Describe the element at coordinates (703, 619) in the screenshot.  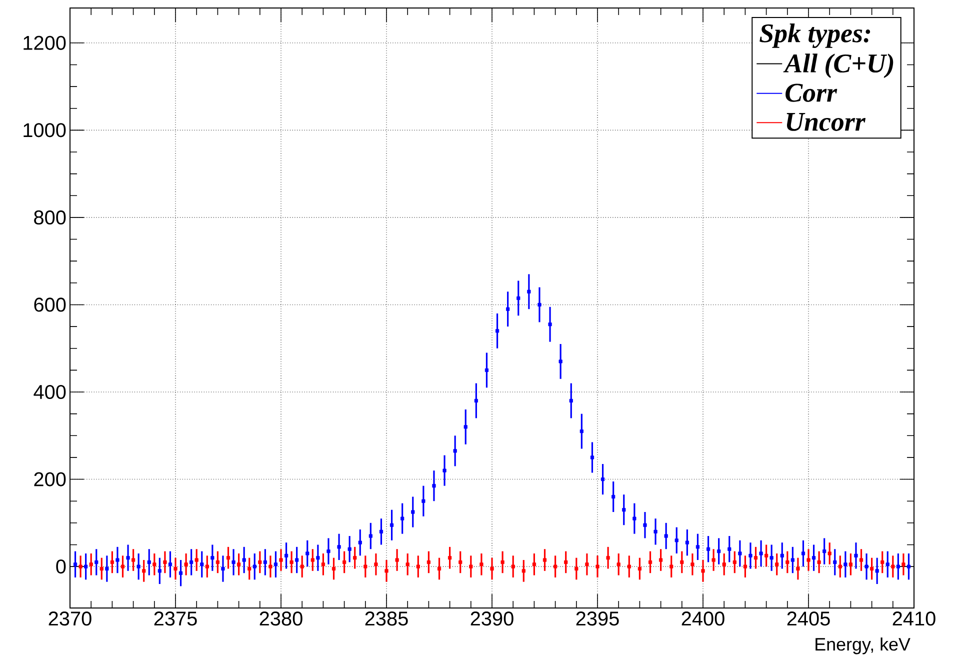
I see `x-tick-label: 2400` at that location.